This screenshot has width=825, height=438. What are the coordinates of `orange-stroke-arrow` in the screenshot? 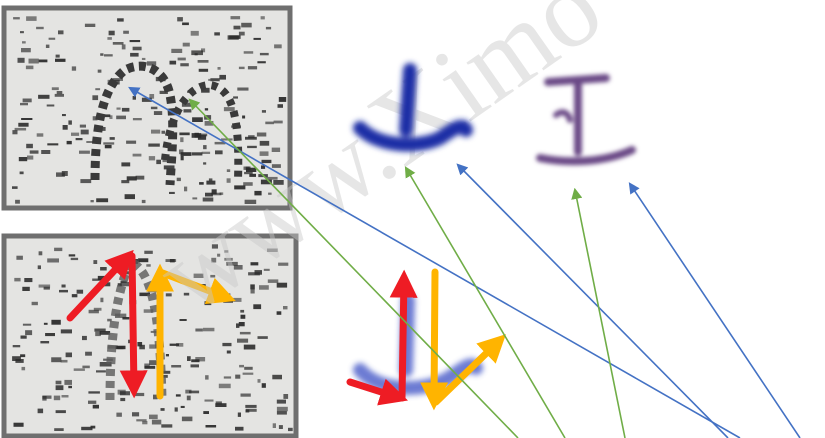 It's located at (434, 339).